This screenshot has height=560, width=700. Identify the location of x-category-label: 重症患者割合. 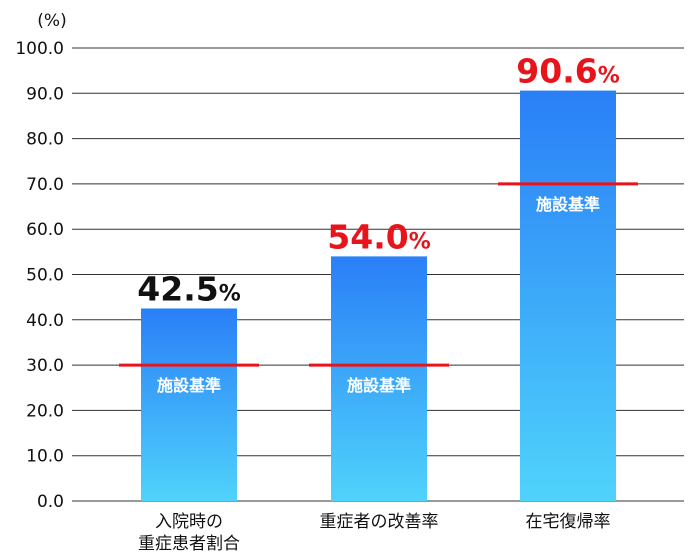
(189, 544).